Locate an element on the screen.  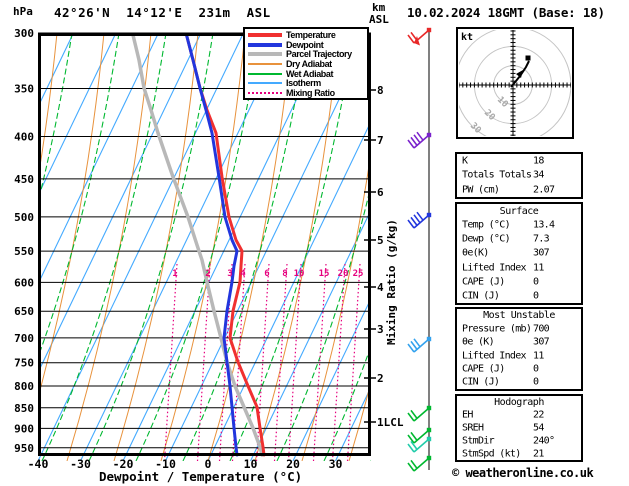
panel-title: Most Unstable is located at coordinates (519, 316).